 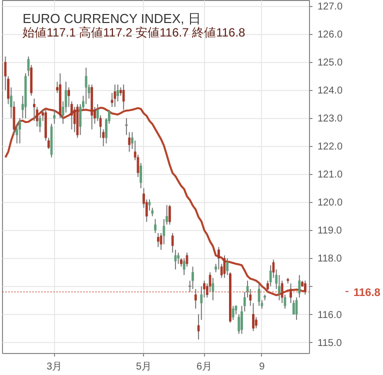 What do you see at coordinates (367, 292) in the screenshot?
I see `ref-line-label: 116.8` at bounding box center [367, 292].